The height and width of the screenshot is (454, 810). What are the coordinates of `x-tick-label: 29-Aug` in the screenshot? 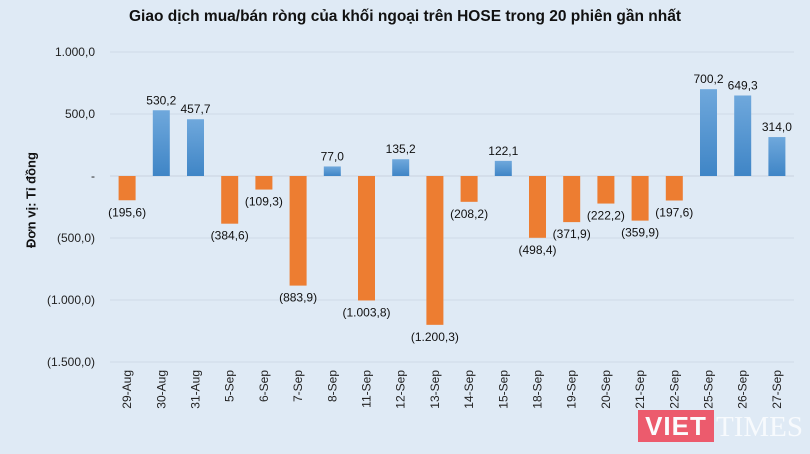 It's located at (127, 389).